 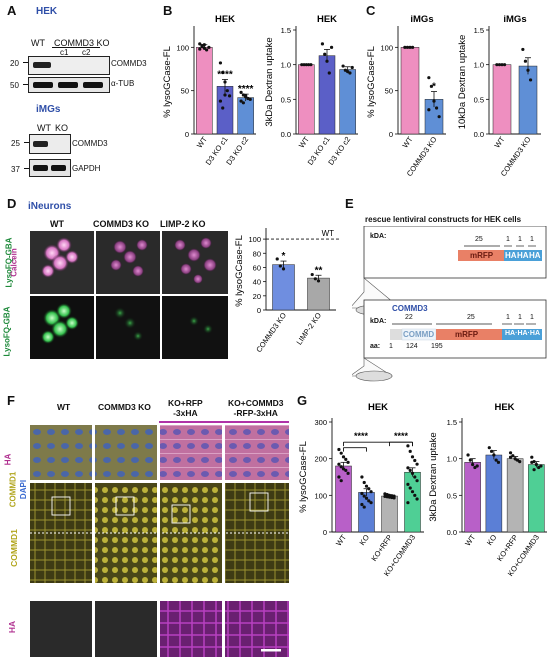 What do you see at coordinates (191, 452) in the screenshot?
I see `f-korfp-merge` at bounding box center [191, 452].